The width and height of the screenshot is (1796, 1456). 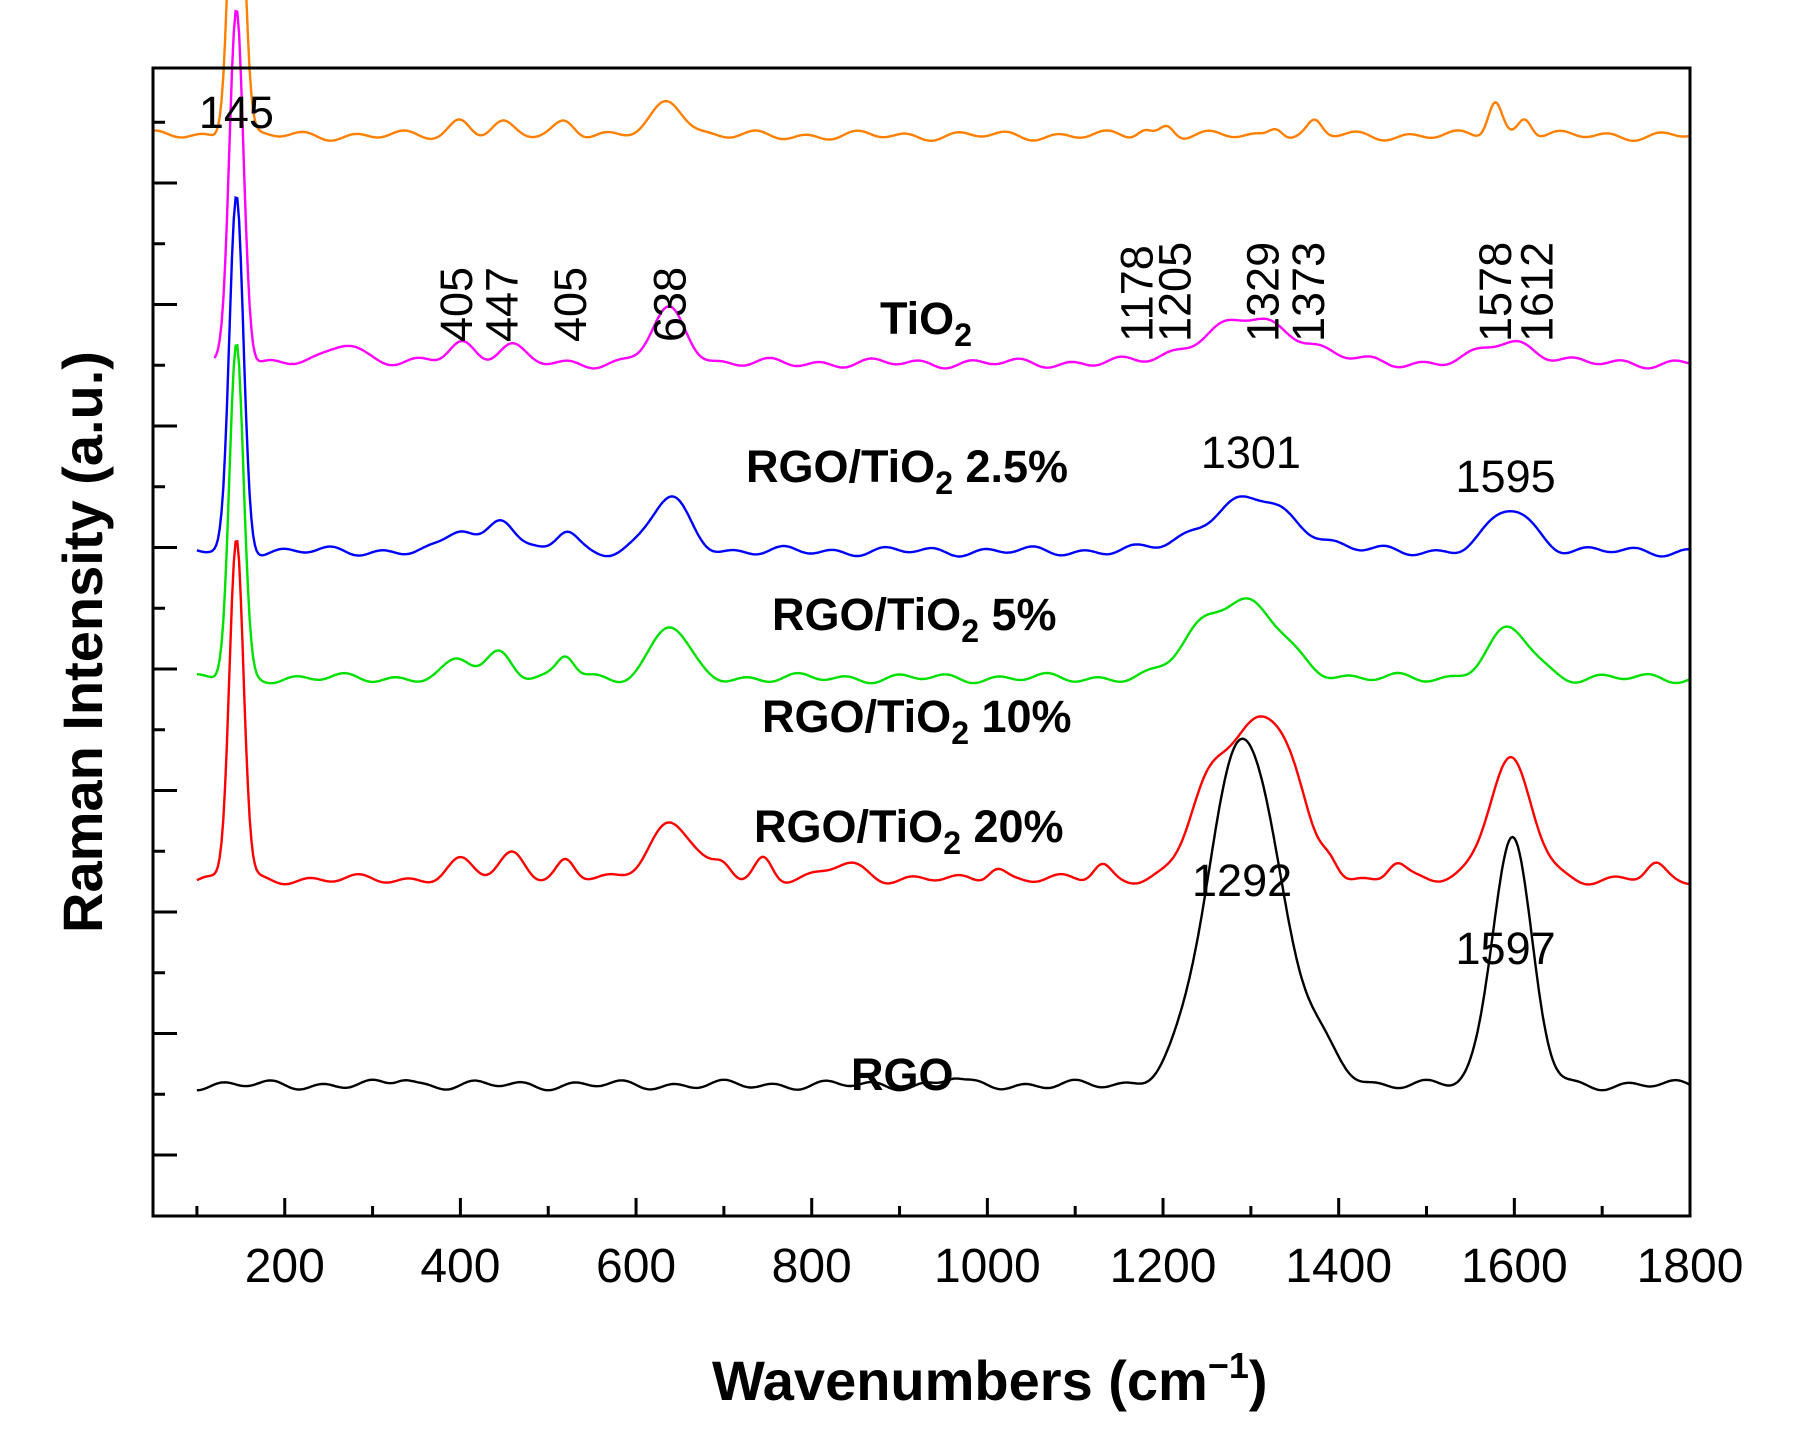 What do you see at coordinates (914, 619) in the screenshot?
I see `series-label-rgo-tio2-5-: RGO/TiO2 5%` at bounding box center [914, 619].